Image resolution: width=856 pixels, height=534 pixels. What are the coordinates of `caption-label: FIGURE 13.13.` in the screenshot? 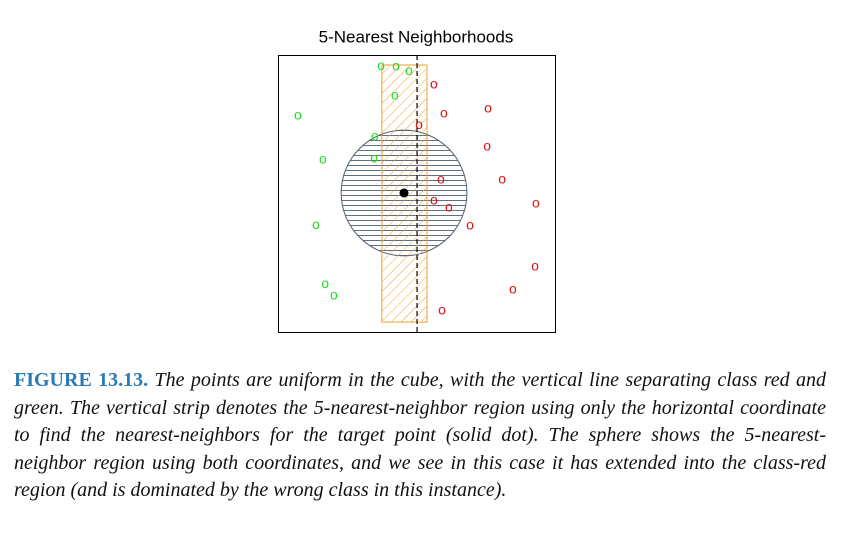 It's located at (81, 380).